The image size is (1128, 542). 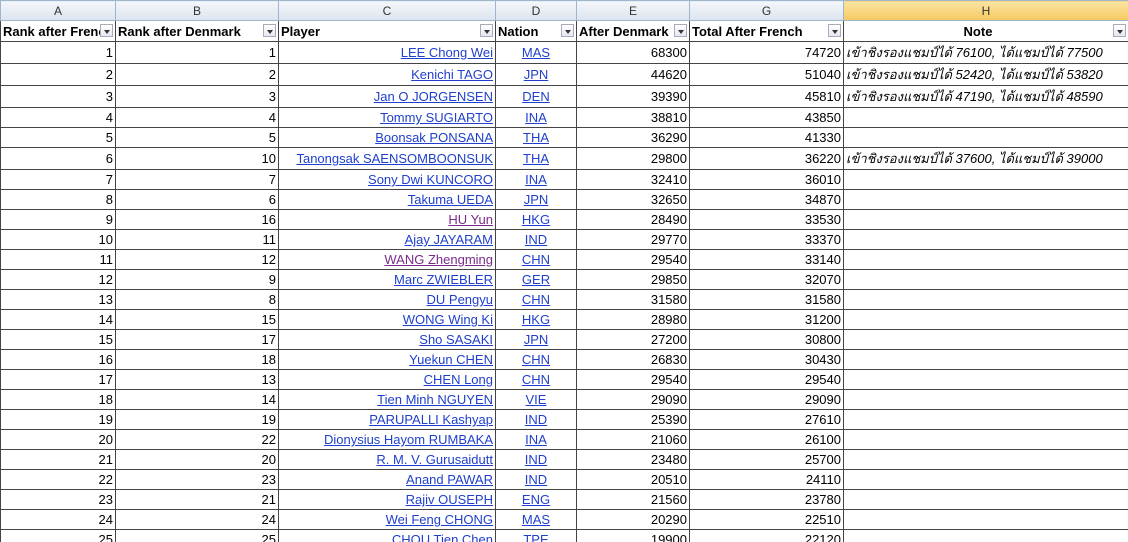 What do you see at coordinates (58, 10) in the screenshot?
I see `column-letter: A` at bounding box center [58, 10].